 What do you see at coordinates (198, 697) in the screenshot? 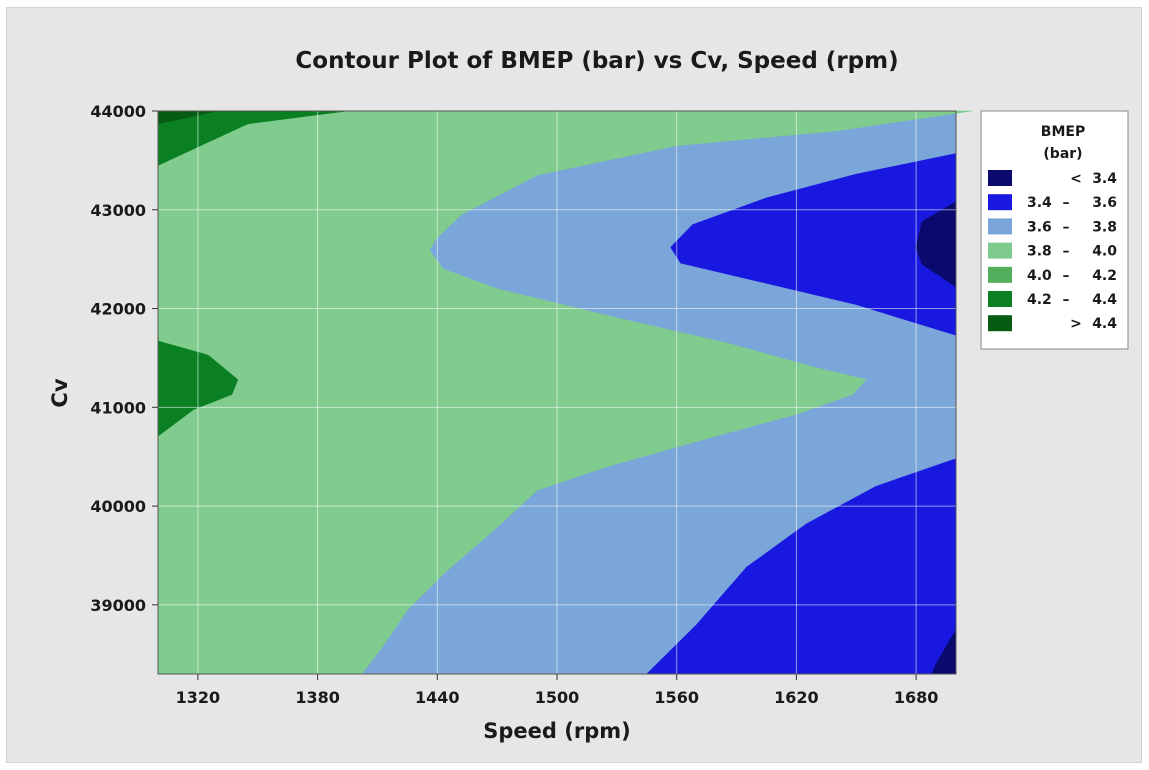
I see `x-tick-label: 1320` at bounding box center [198, 697].